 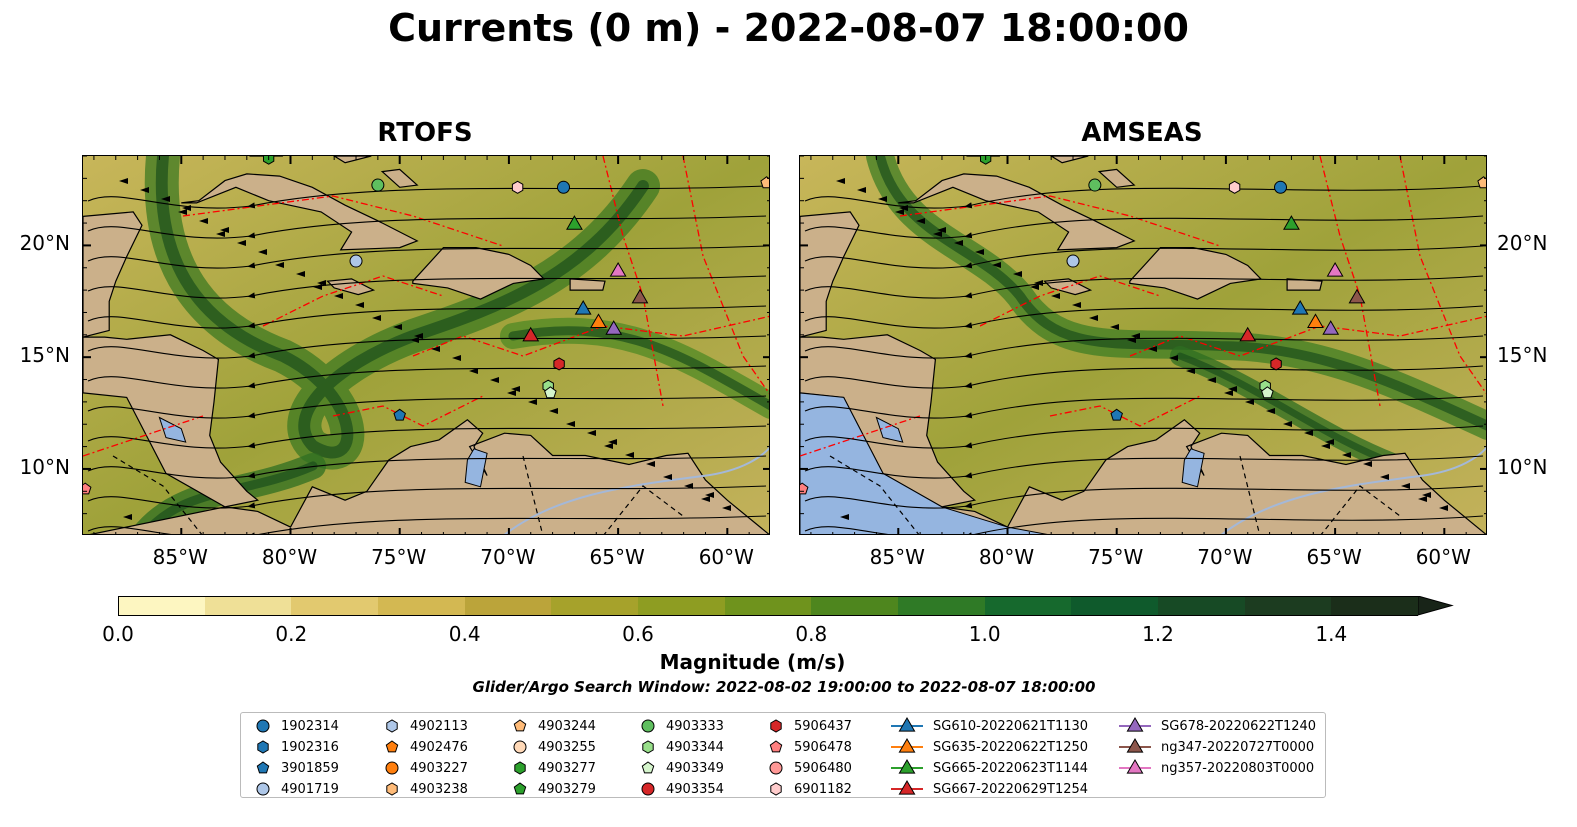 What do you see at coordinates (809, 726) in the screenshot?
I see `legend-entry: 5906437` at bounding box center [809, 726].